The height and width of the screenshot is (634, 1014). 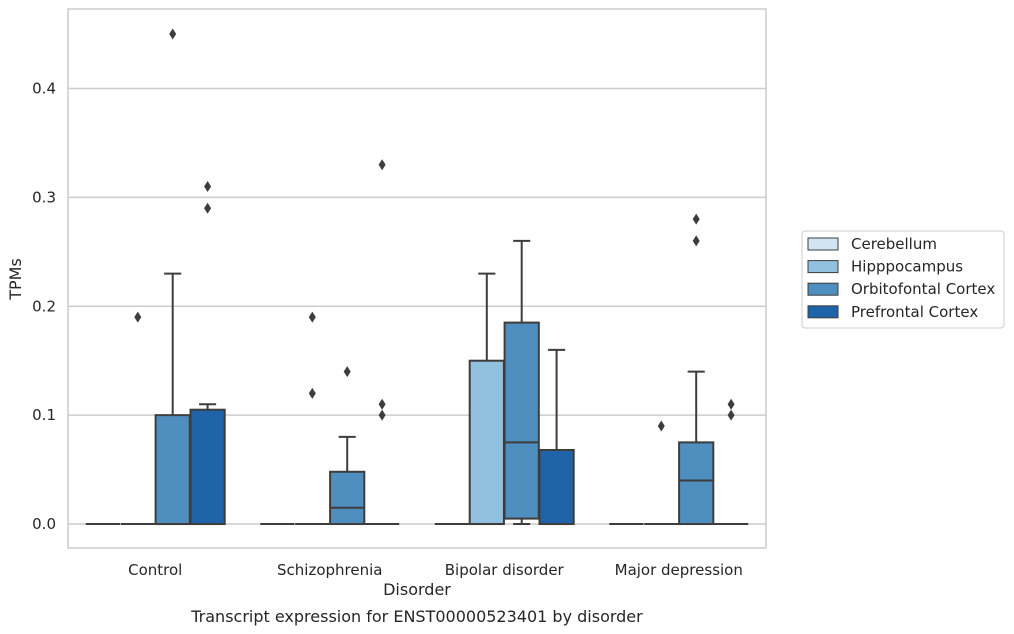 I want to click on y-tick-label: 0.4, so click(x=44, y=88).